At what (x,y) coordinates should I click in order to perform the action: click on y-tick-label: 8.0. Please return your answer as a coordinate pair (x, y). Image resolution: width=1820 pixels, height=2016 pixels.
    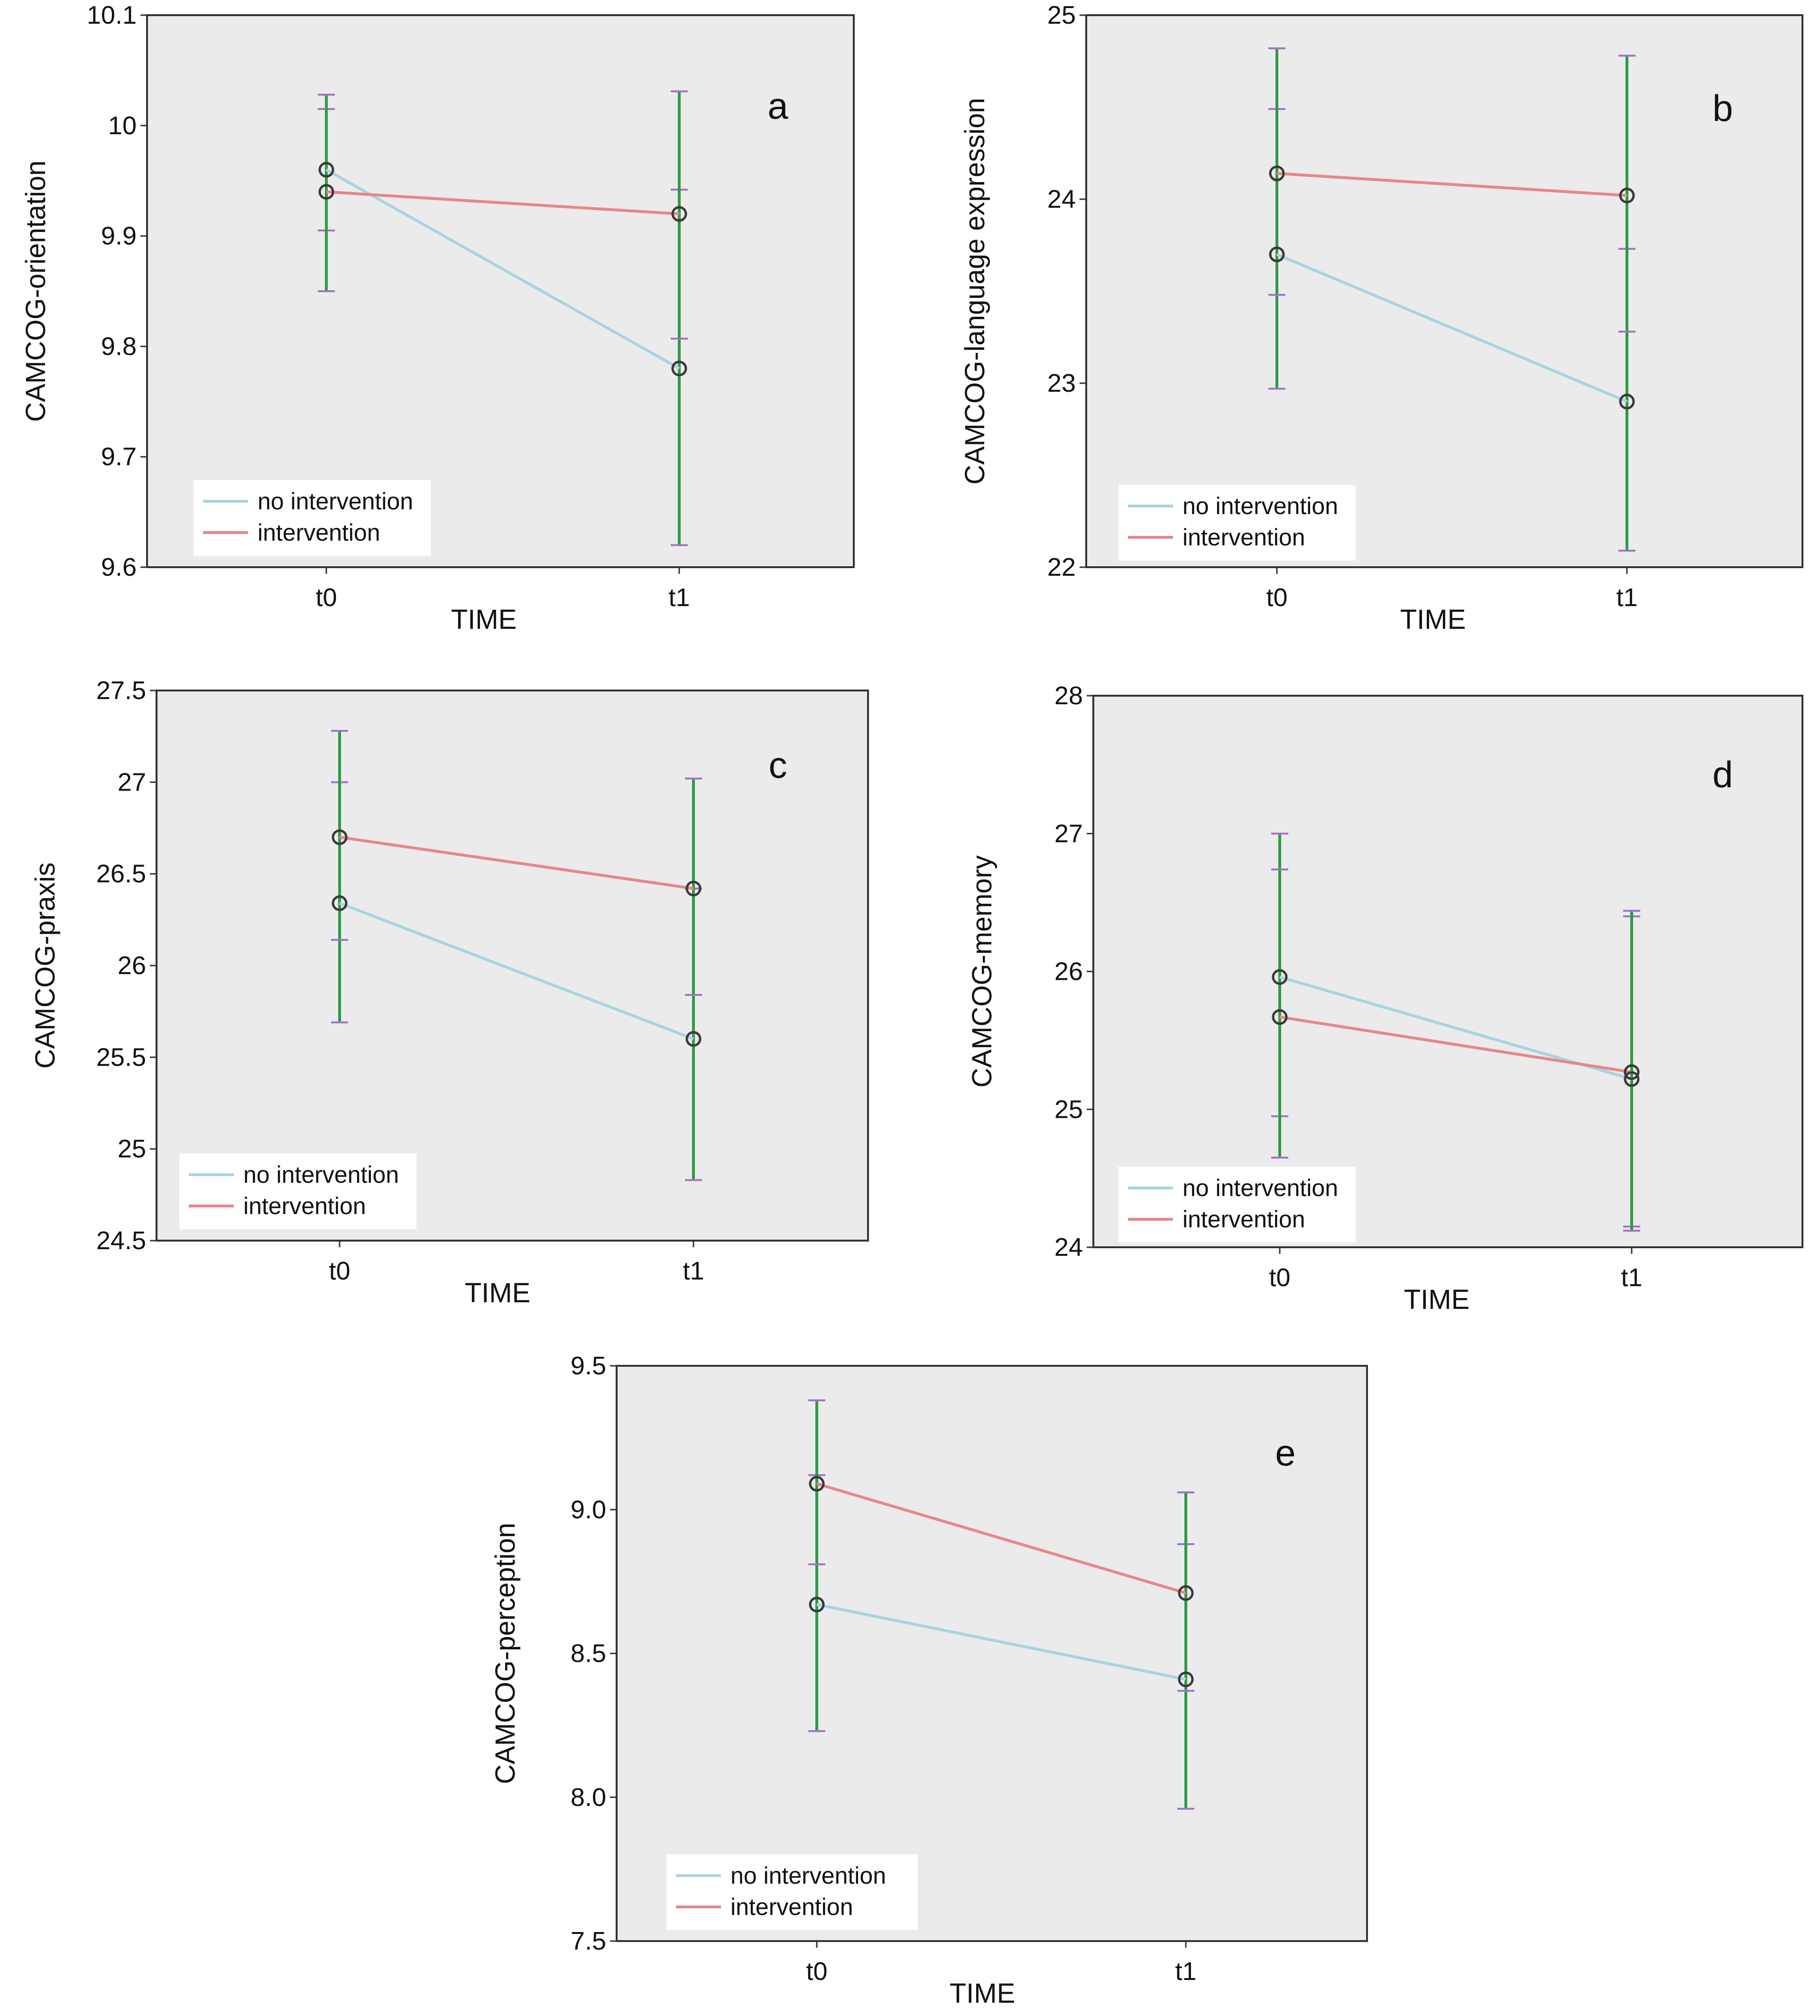
    Looking at the image, I should click on (588, 1798).